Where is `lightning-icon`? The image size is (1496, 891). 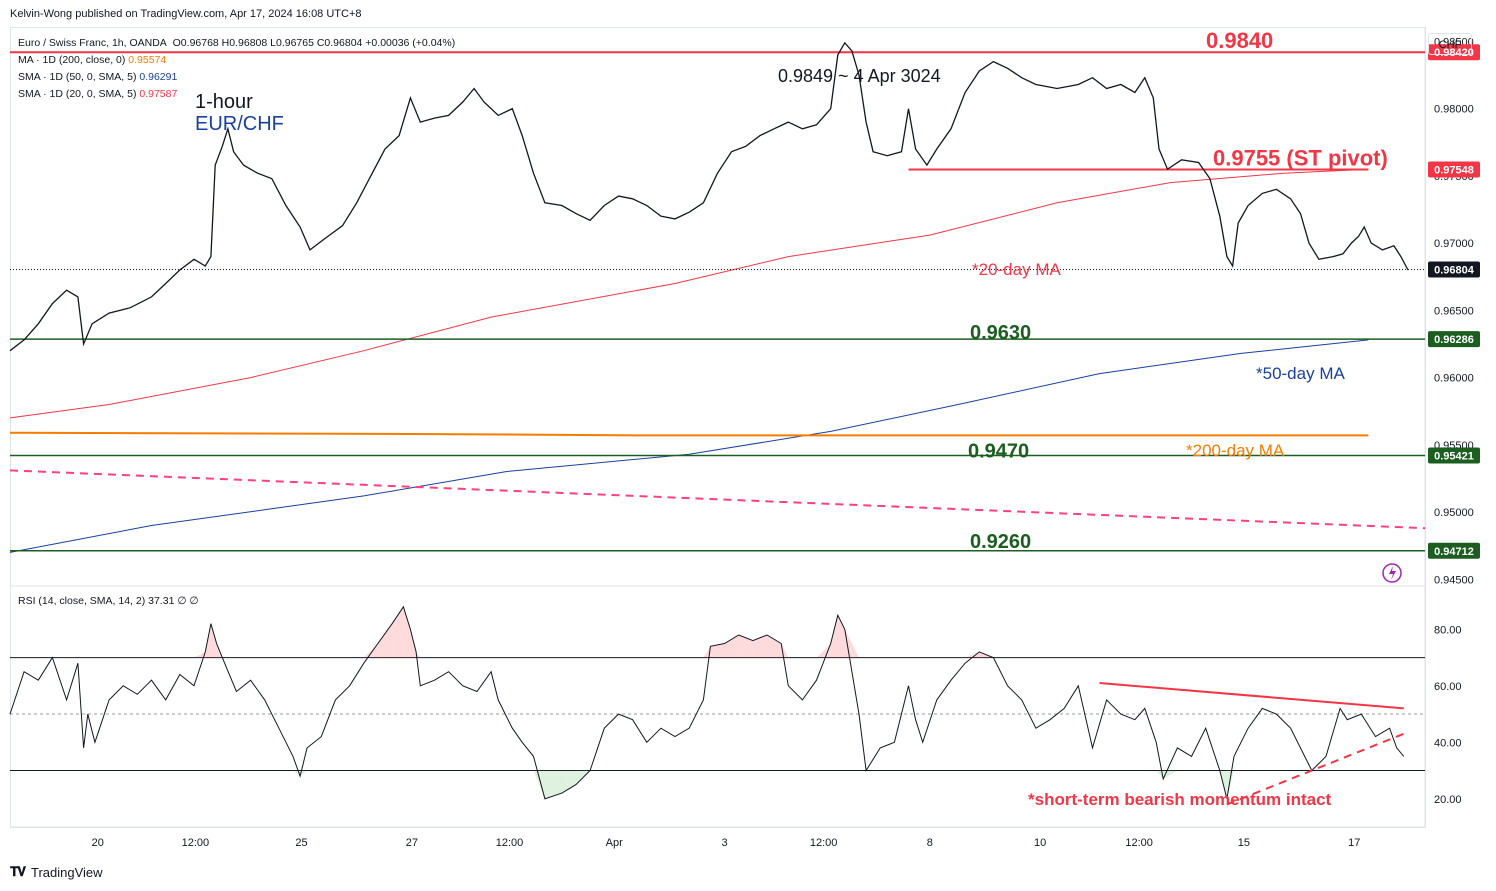
lightning-icon is located at coordinates (1392, 573).